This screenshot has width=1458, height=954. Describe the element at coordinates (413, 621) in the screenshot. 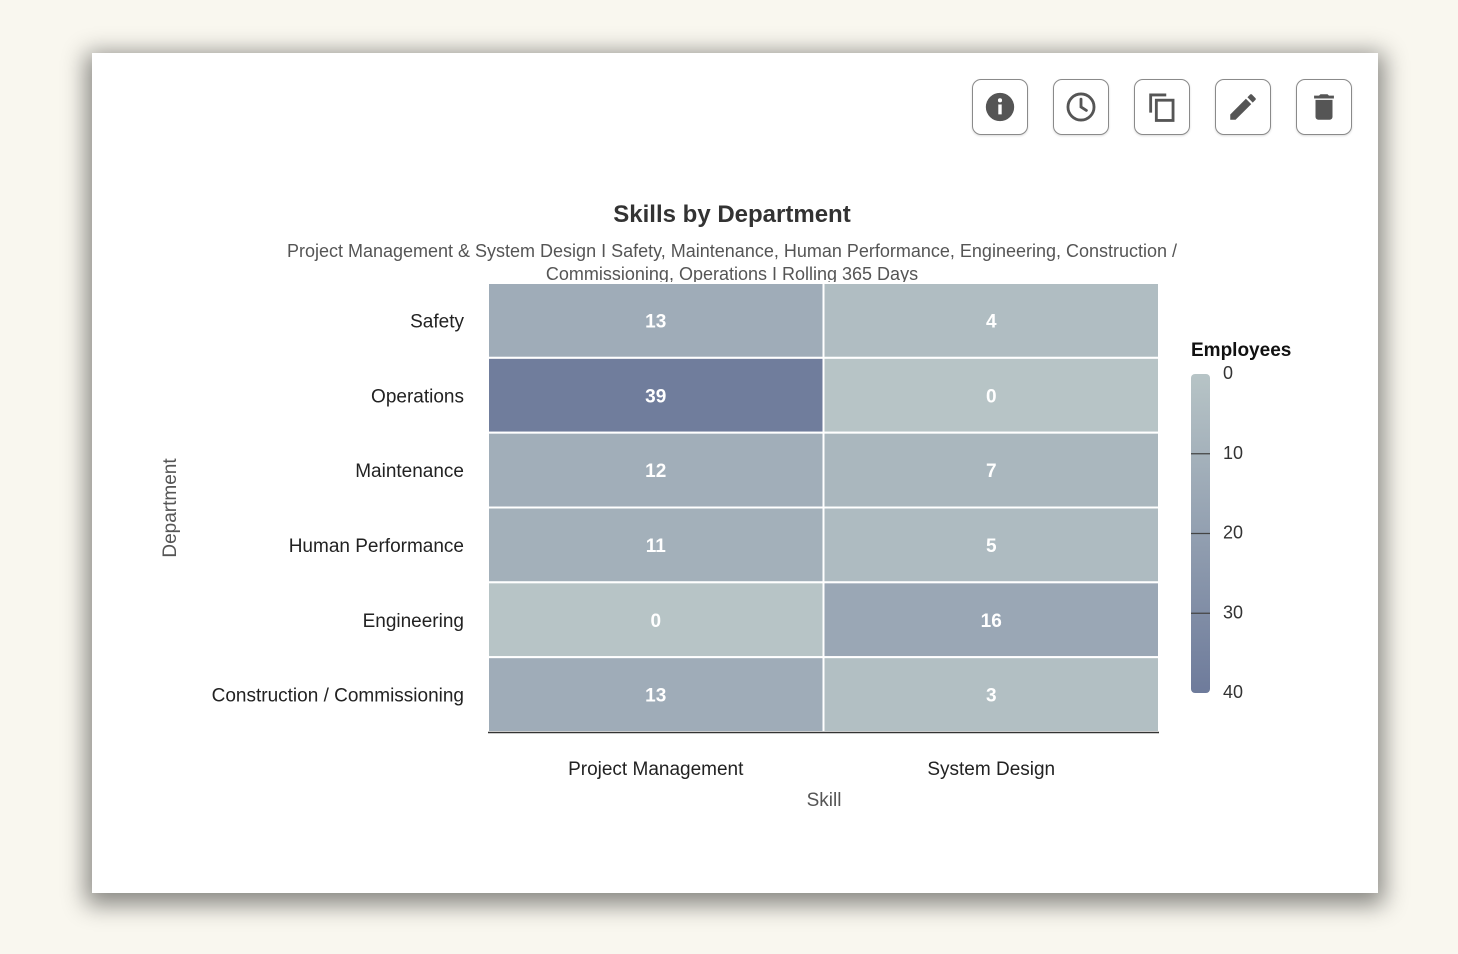

I see `y-axis-tick-label: Engineering` at that location.